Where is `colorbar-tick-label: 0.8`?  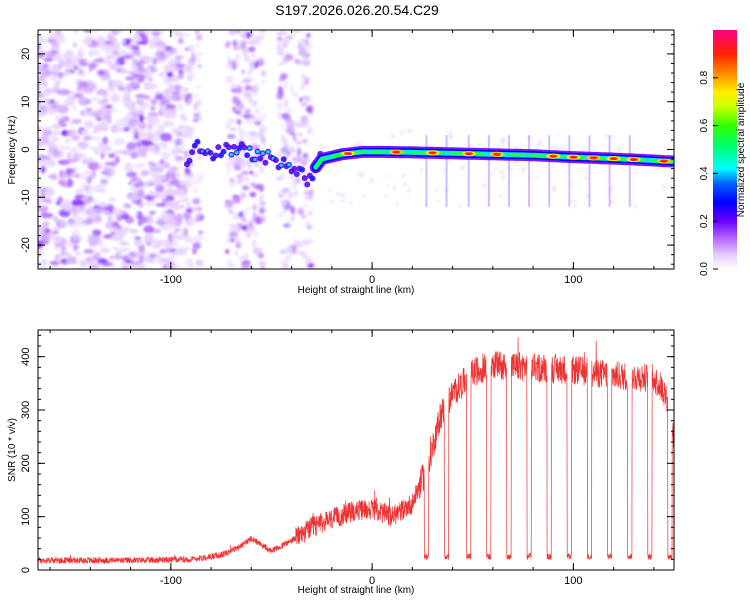 colorbar-tick-label: 0.8 is located at coordinates (704, 77).